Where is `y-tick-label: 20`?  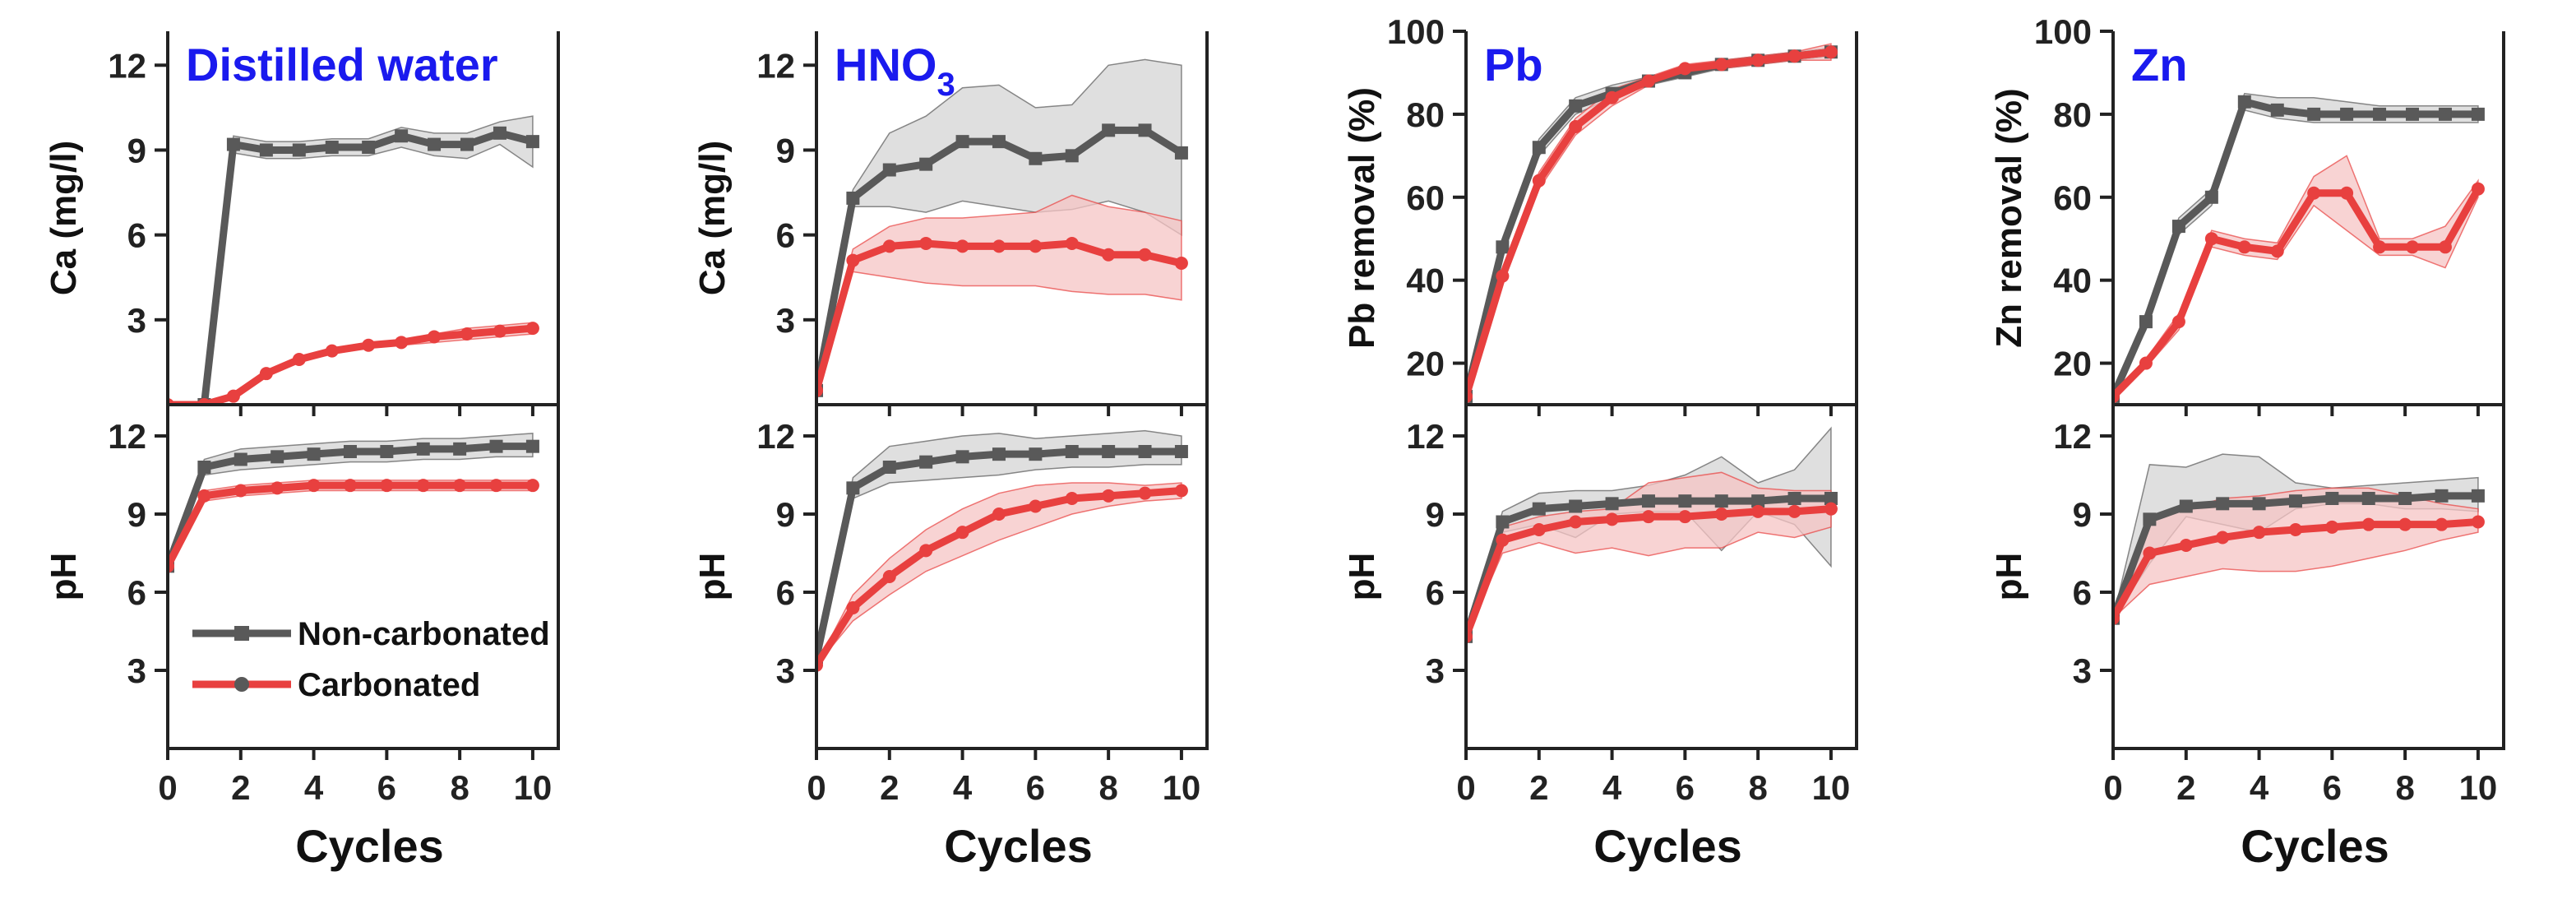 y-tick-label: 20 is located at coordinates (2072, 364).